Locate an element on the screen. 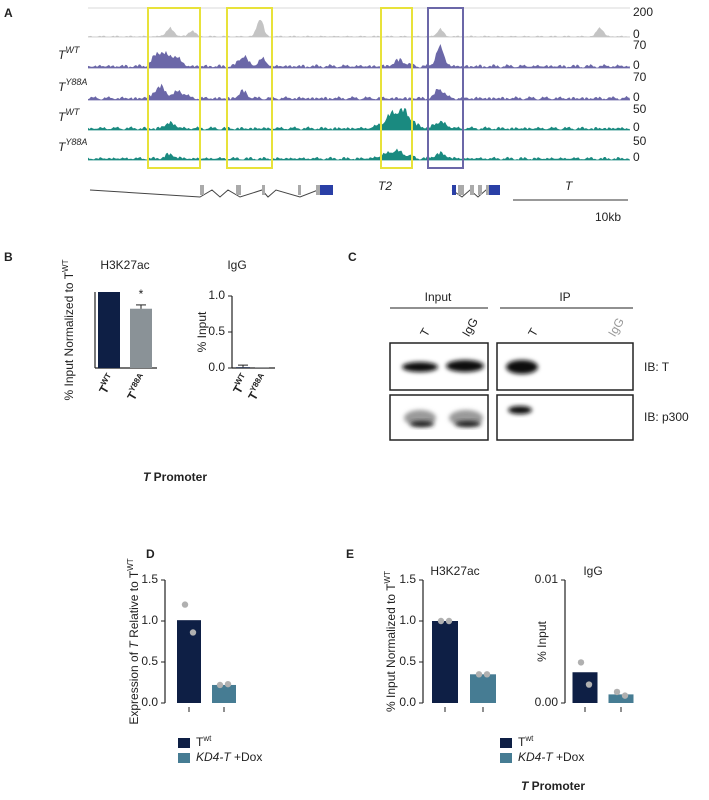  text-part: KD4-T is located at coordinates (214, 757).